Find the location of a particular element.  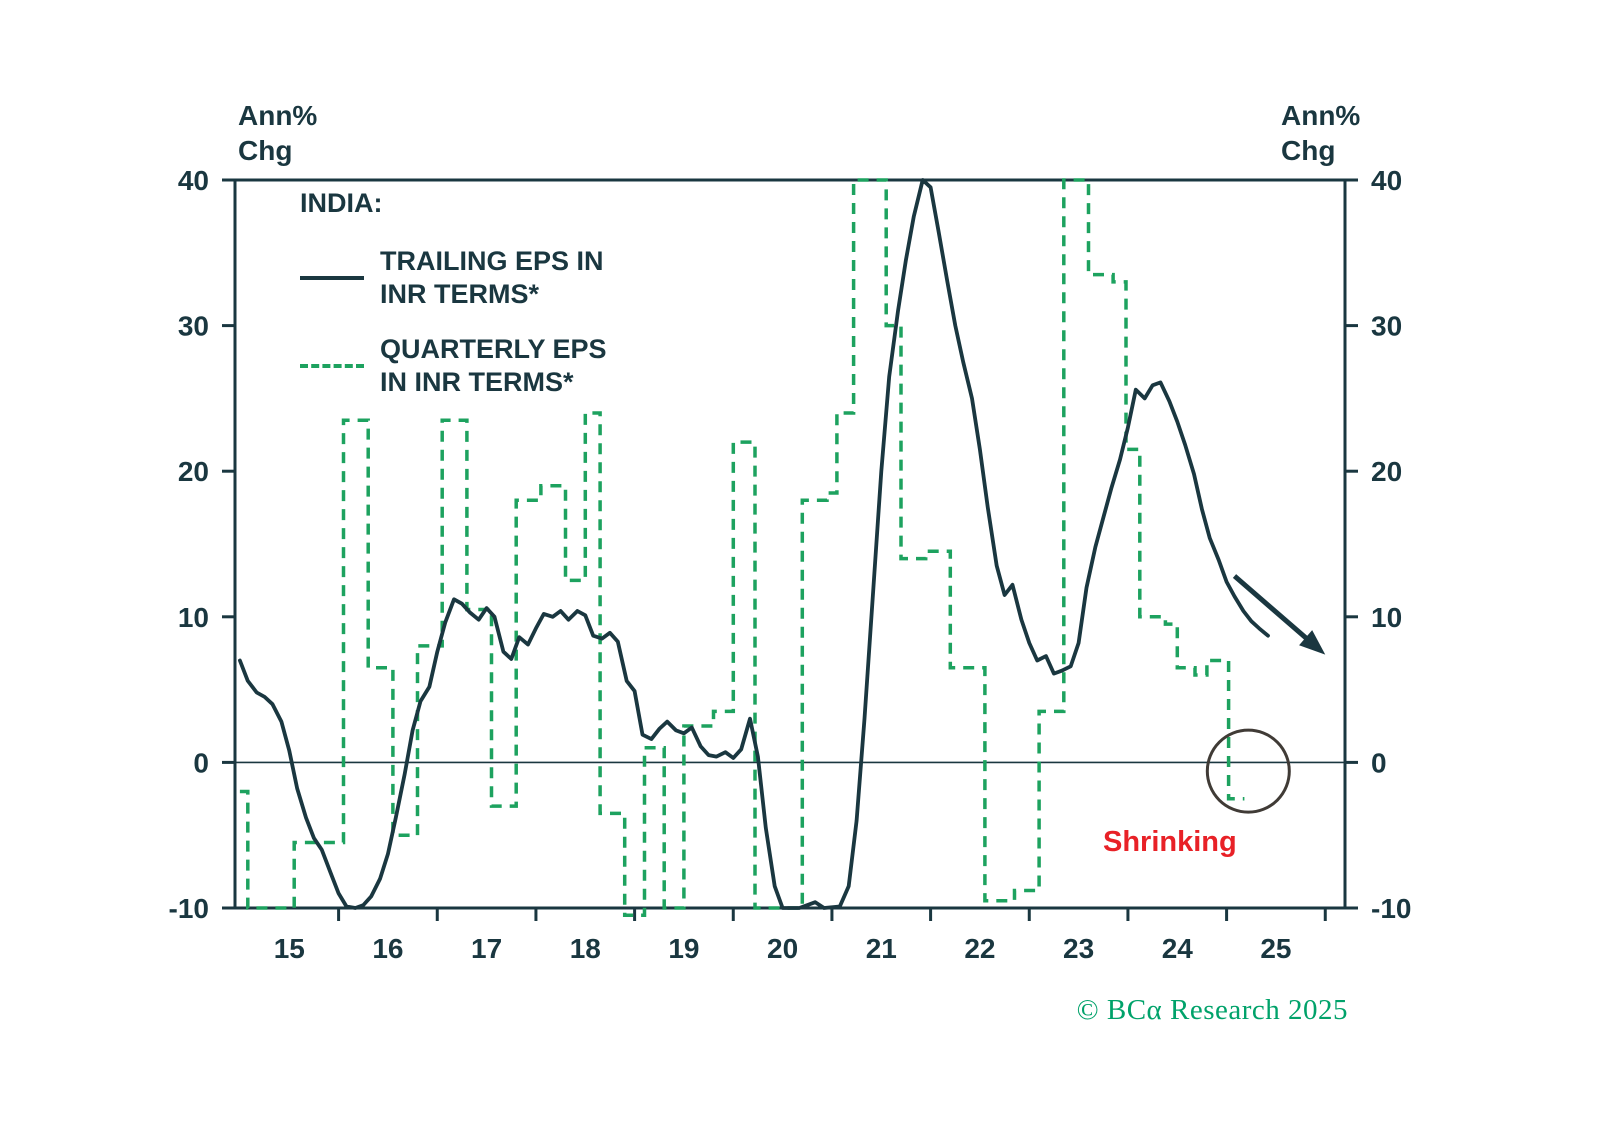

x-axis-label: 16 is located at coordinates (387, 948).